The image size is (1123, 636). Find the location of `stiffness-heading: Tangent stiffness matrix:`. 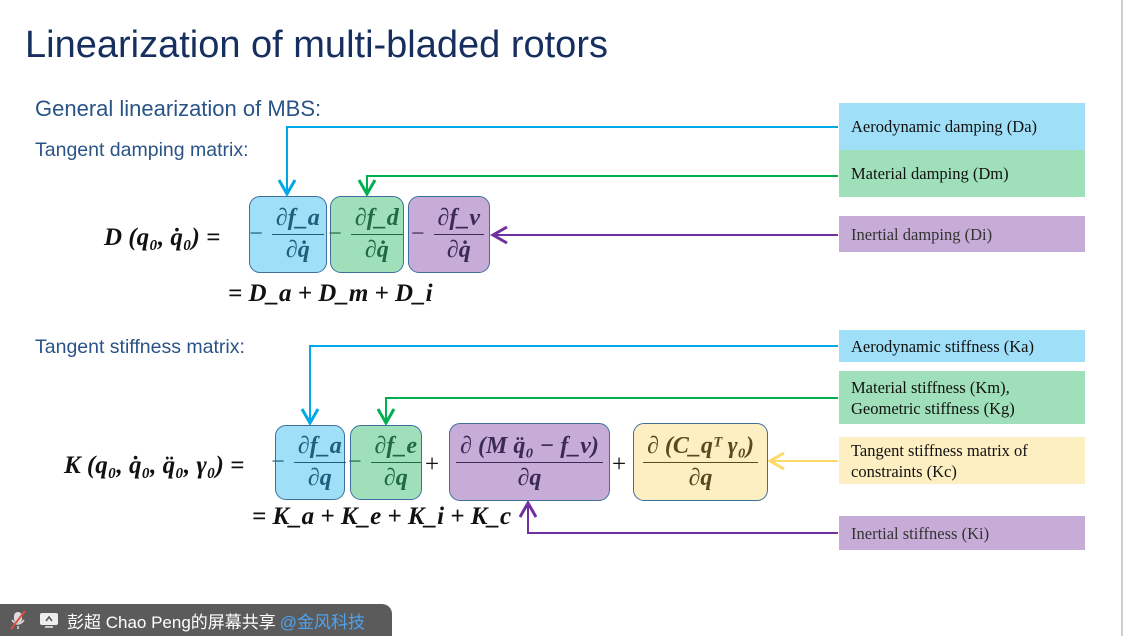

stiffness-heading: Tangent stiffness matrix: is located at coordinates (140, 347).